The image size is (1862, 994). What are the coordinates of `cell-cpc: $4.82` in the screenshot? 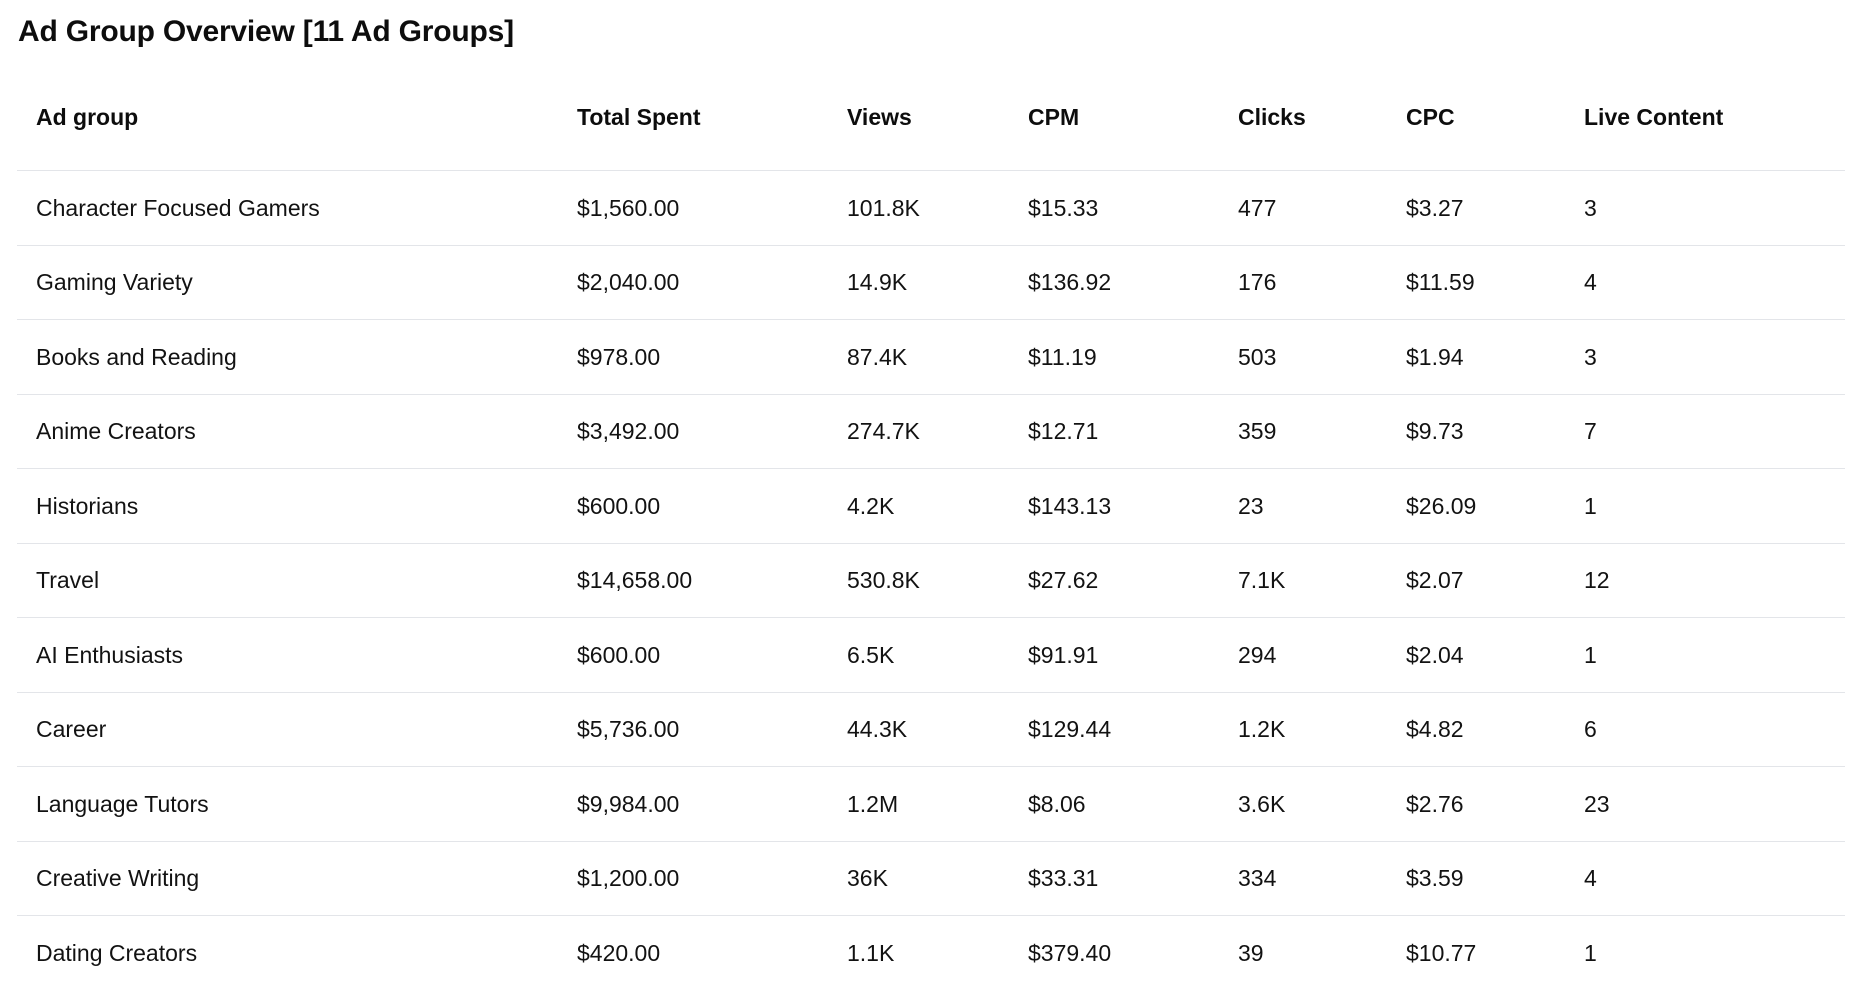 It's located at (1435, 729).